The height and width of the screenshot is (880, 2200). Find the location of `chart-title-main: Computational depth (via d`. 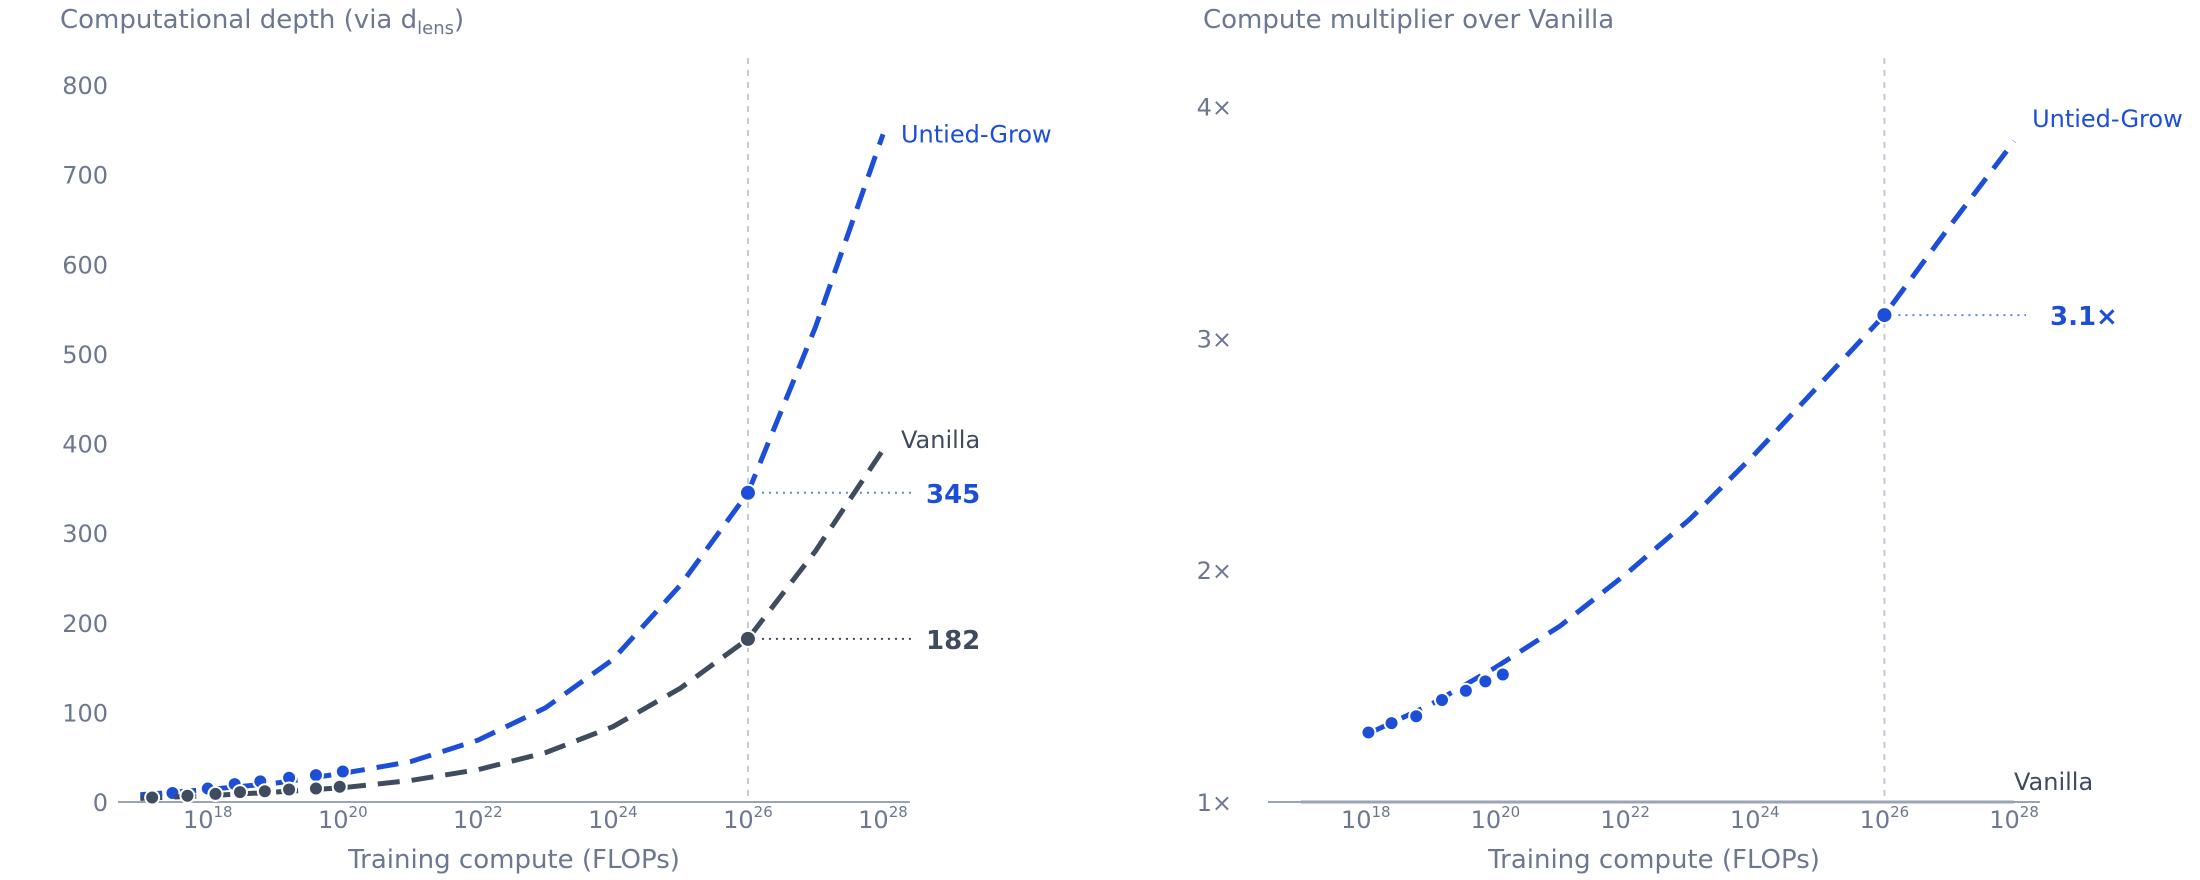

chart-title-main: Computational depth (via d is located at coordinates (238, 20).